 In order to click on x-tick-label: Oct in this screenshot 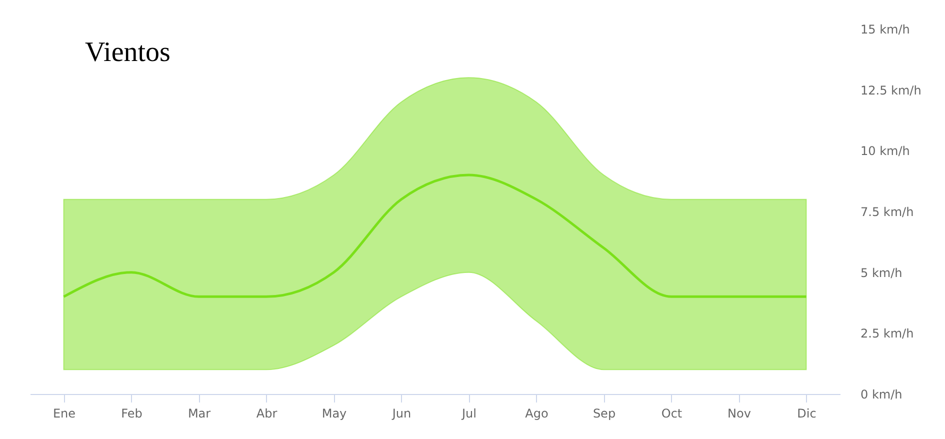, I will do `click(671, 413)`.